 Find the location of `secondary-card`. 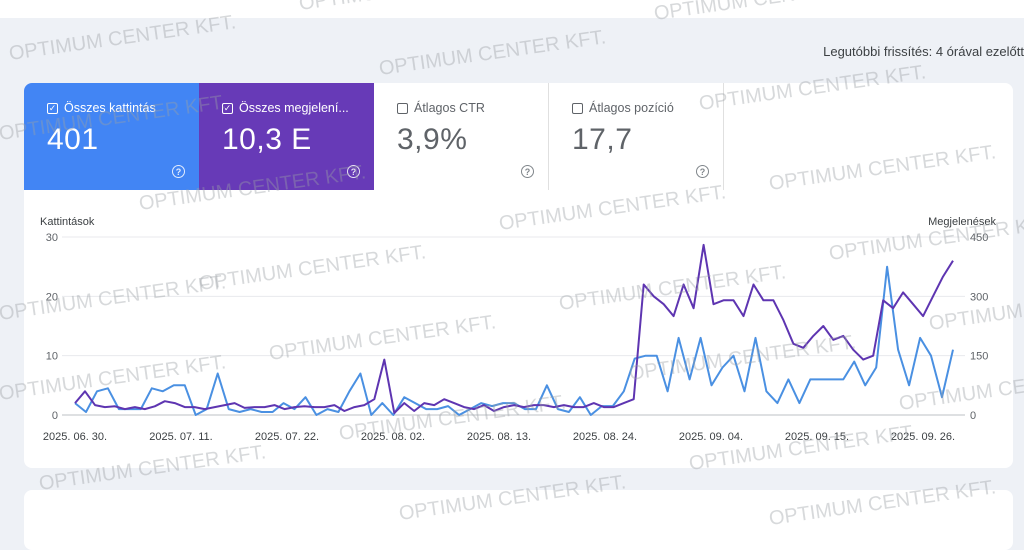

secondary-card is located at coordinates (518, 520).